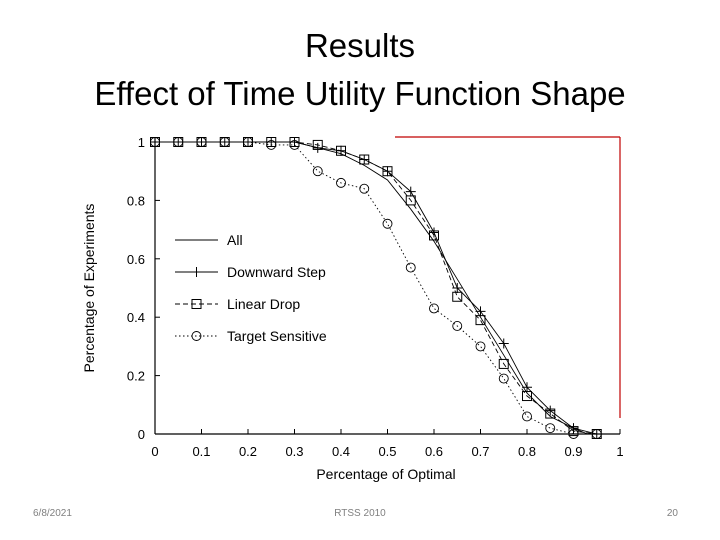  What do you see at coordinates (196, 304) in the screenshot?
I see `legend-marker-linear-drop` at bounding box center [196, 304].